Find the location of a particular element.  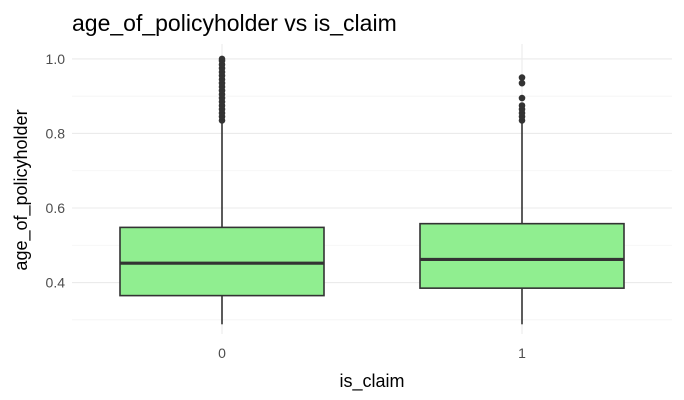

x-tick-label: 0 is located at coordinates (222, 353).